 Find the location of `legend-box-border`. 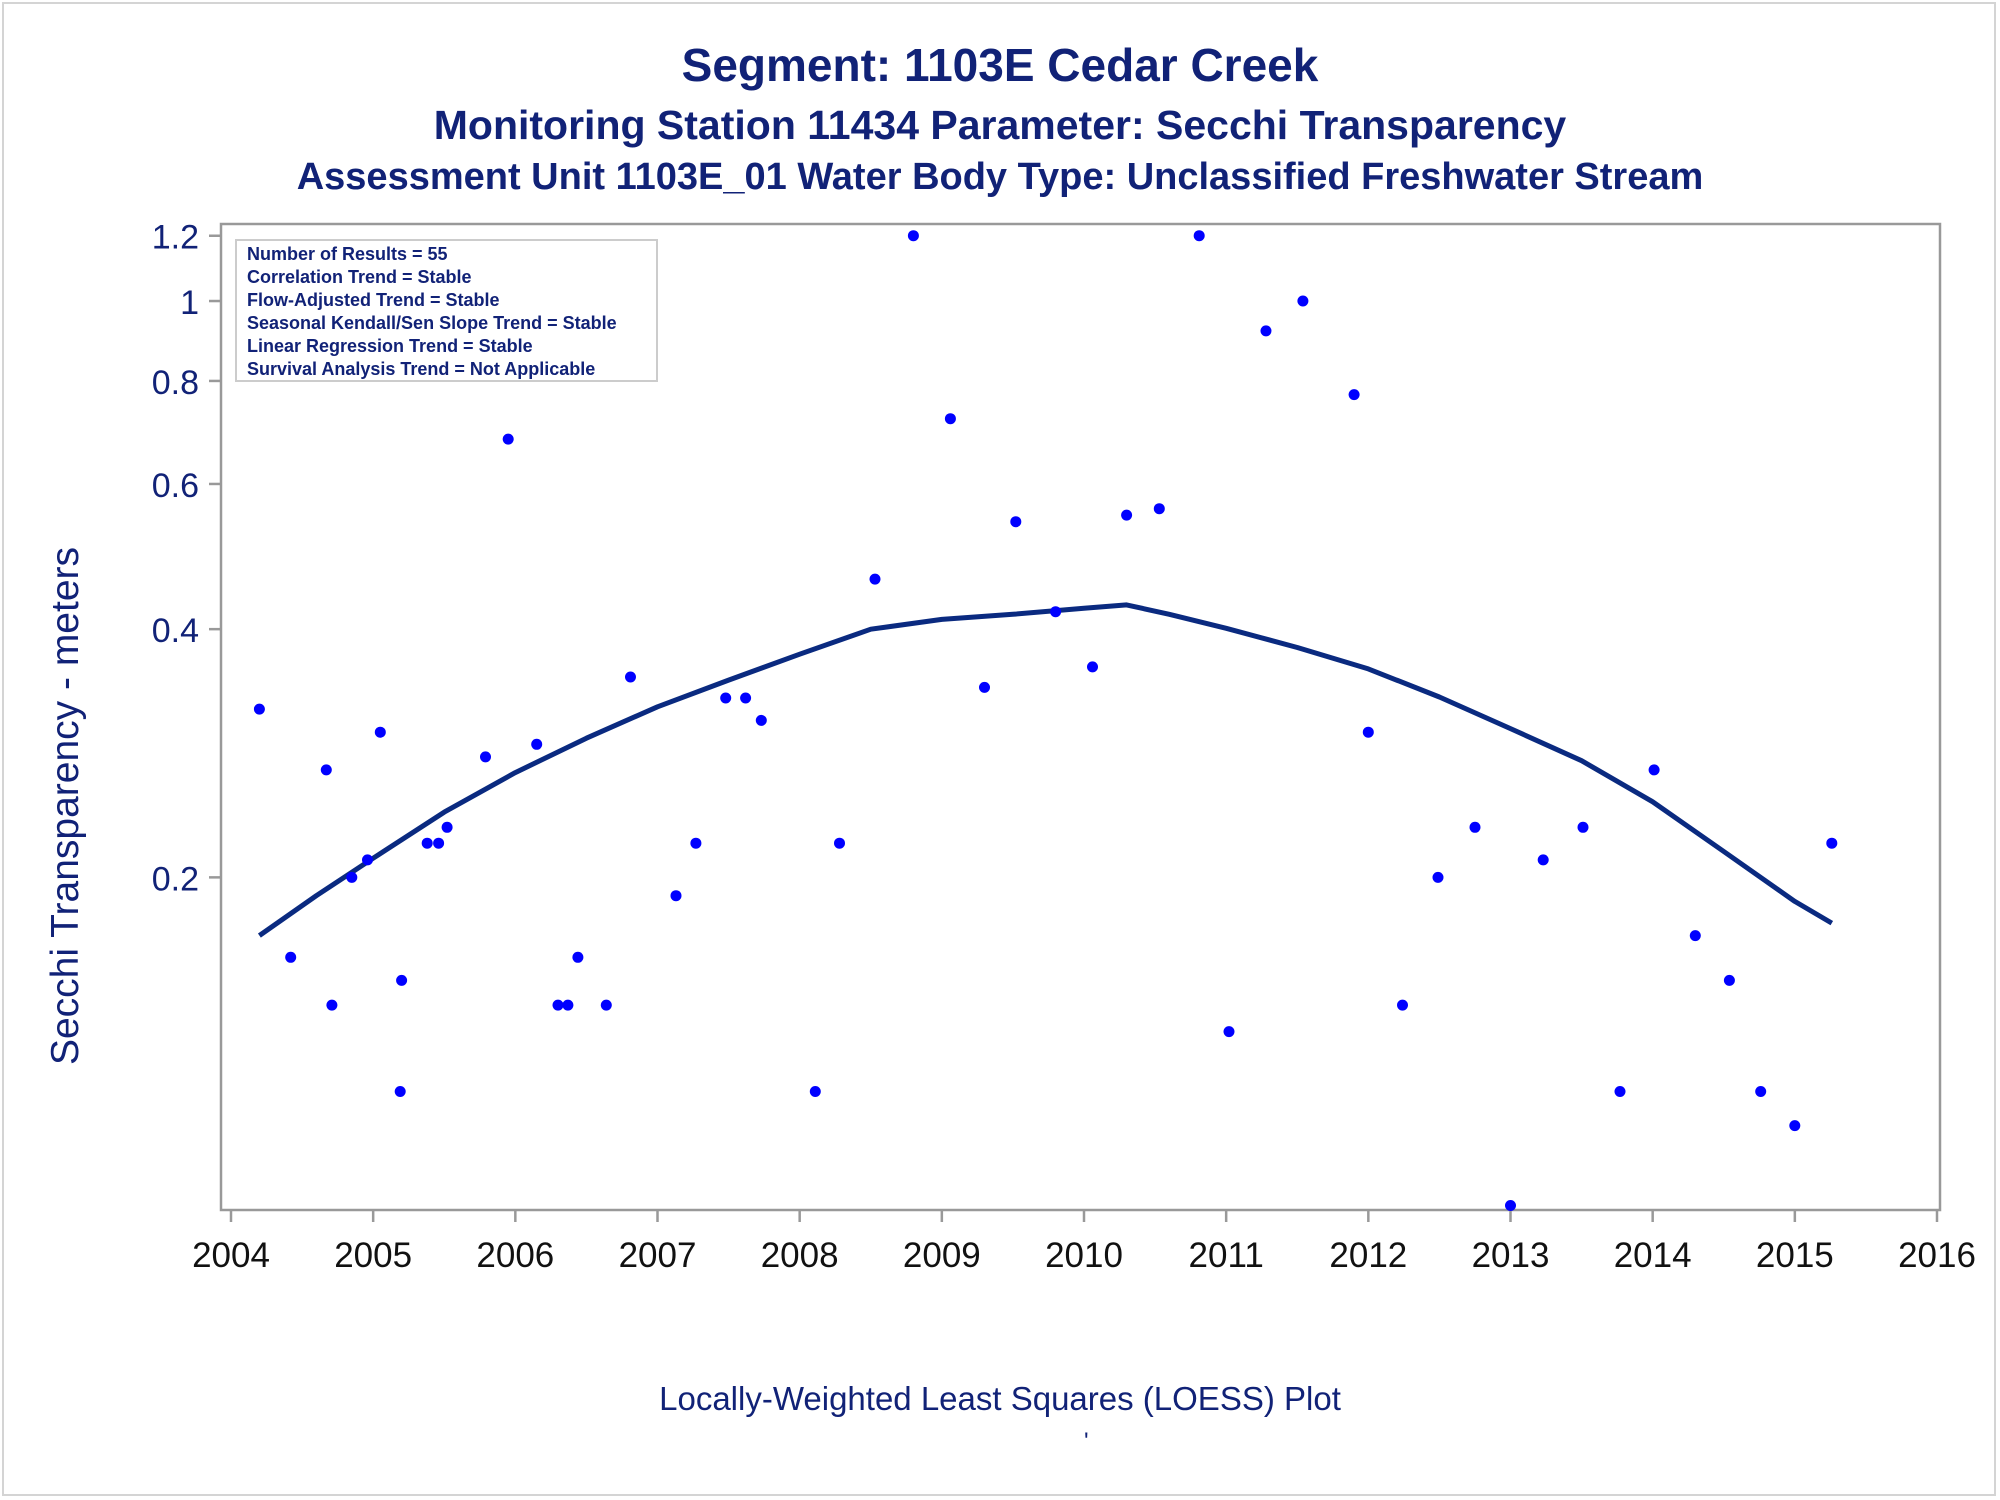

legend-box-border is located at coordinates (446, 310).